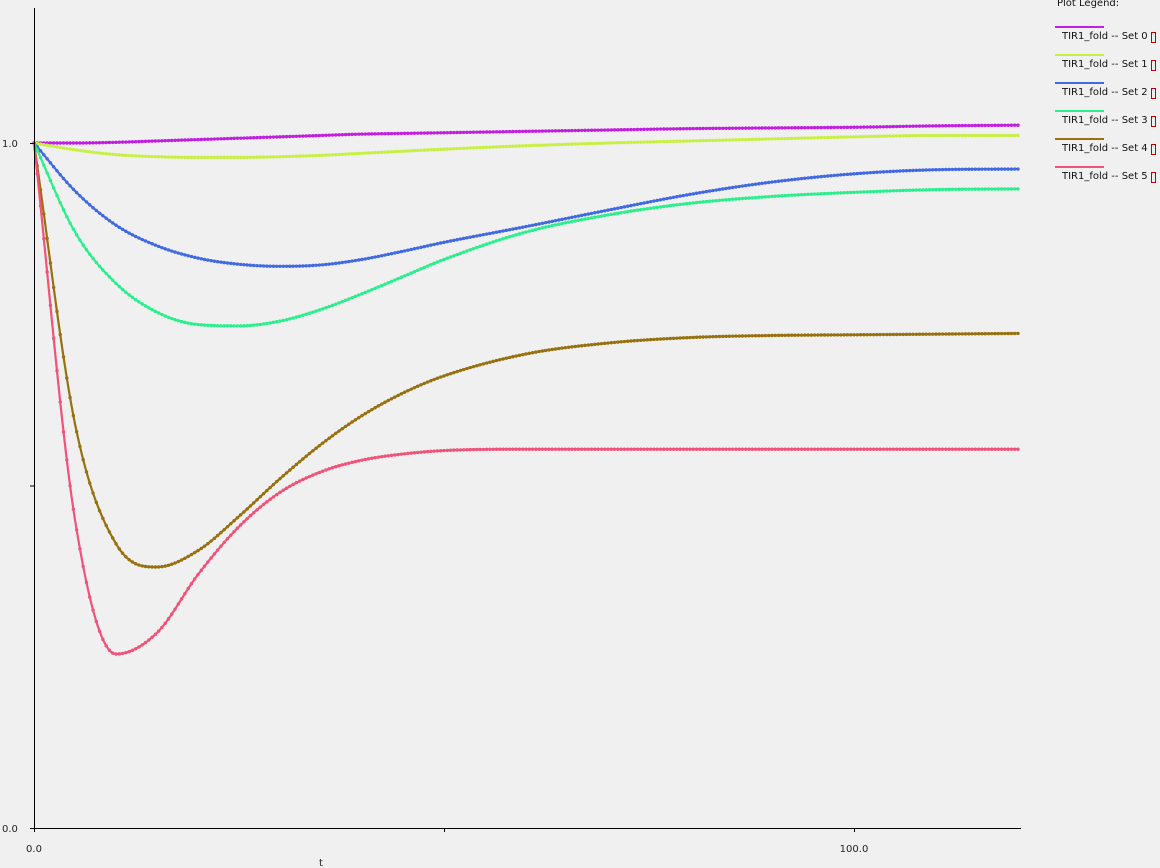 This screenshot has height=868, width=1160. Describe the element at coordinates (1106, 92) in the screenshot. I see `legend-item: TIR1_fold -- Set 2` at that location.